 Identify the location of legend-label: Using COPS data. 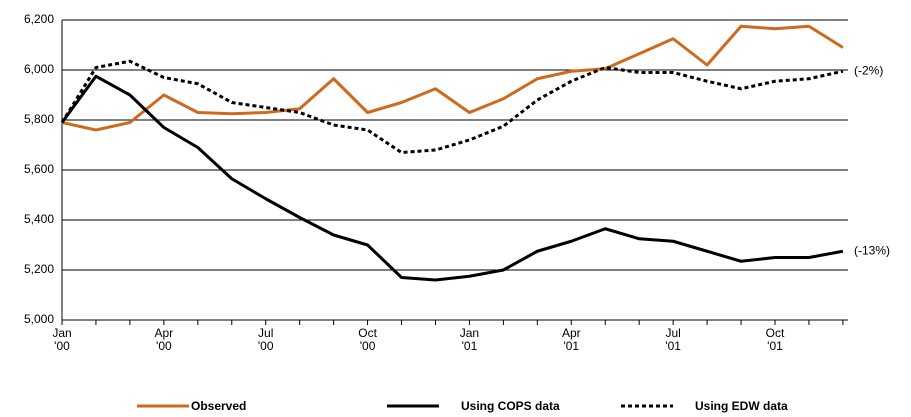
(510, 406).